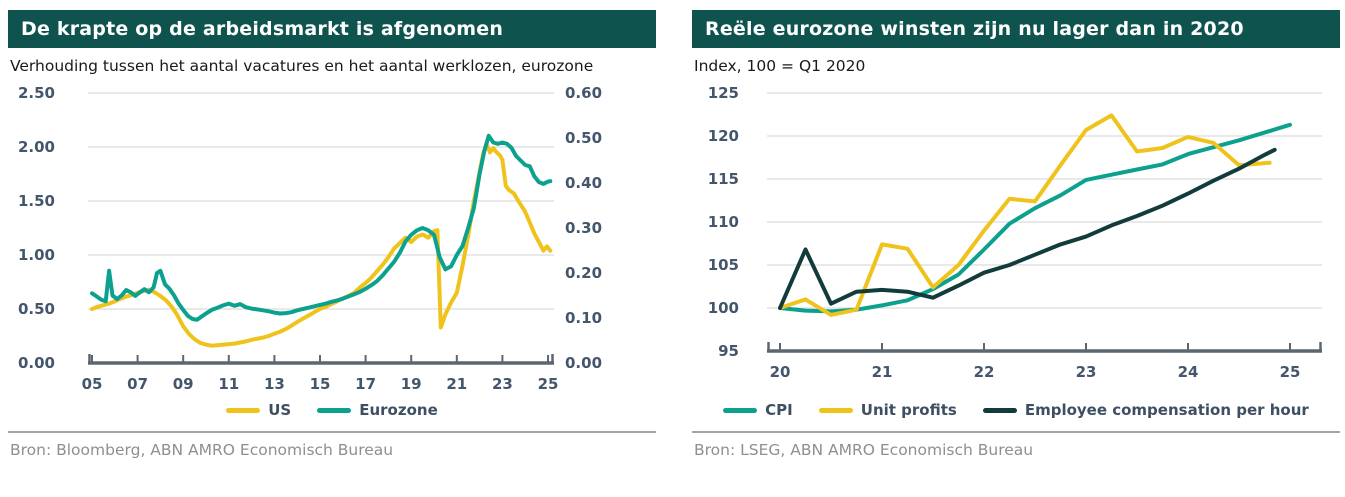 The image size is (1345, 497). What do you see at coordinates (321, 227) in the screenshot?
I see `series-line-eurozone` at bounding box center [321, 227].